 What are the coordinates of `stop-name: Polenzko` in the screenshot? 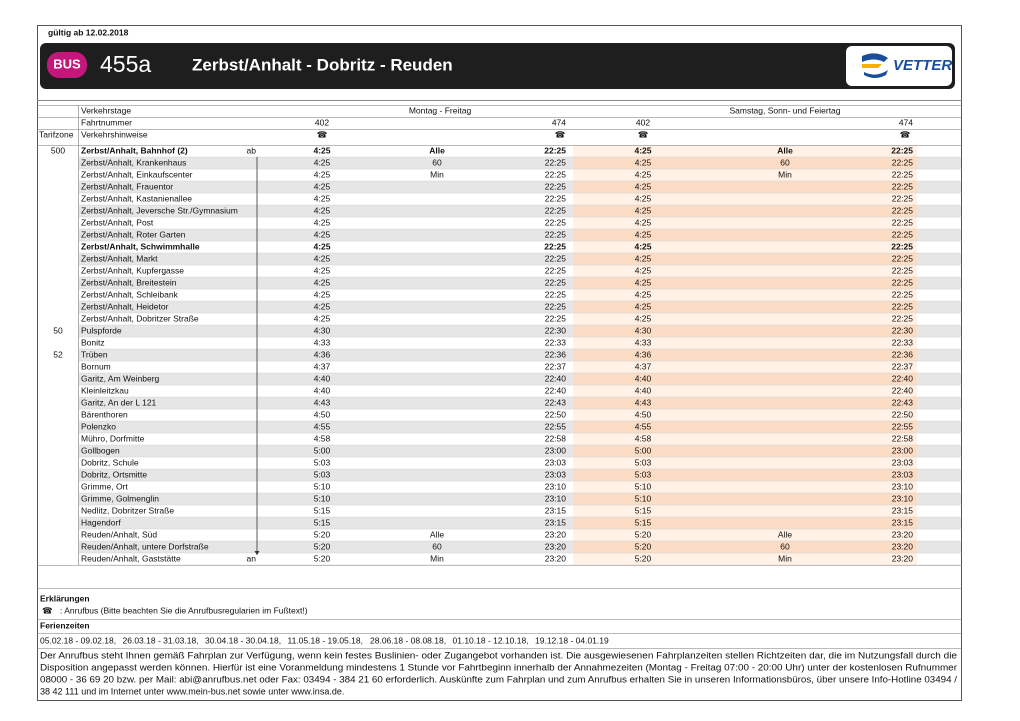 It's located at (98, 426).